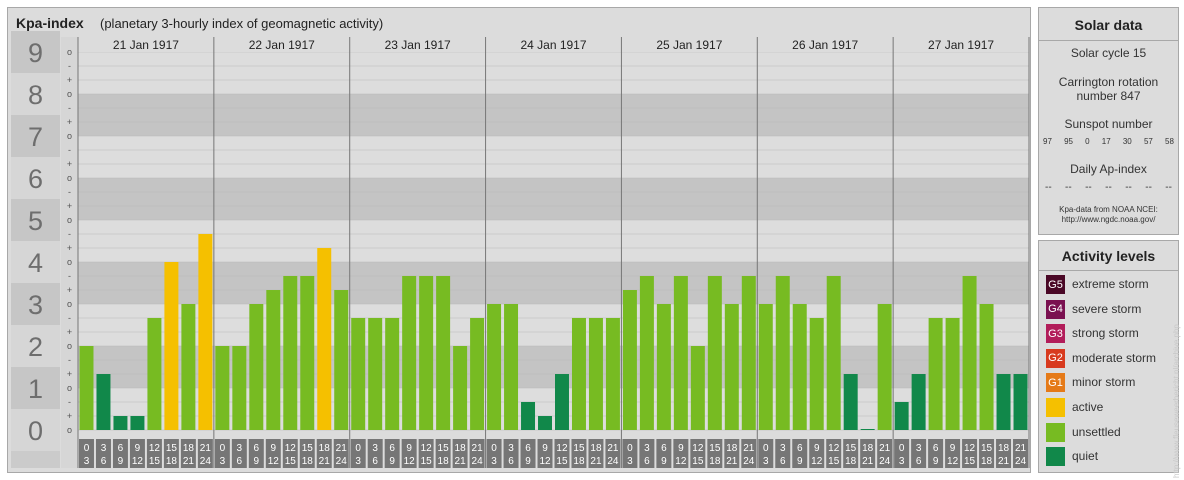  What do you see at coordinates (1108, 169) in the screenshot?
I see `ap-index-title: Daily Ap-index` at bounding box center [1108, 169].